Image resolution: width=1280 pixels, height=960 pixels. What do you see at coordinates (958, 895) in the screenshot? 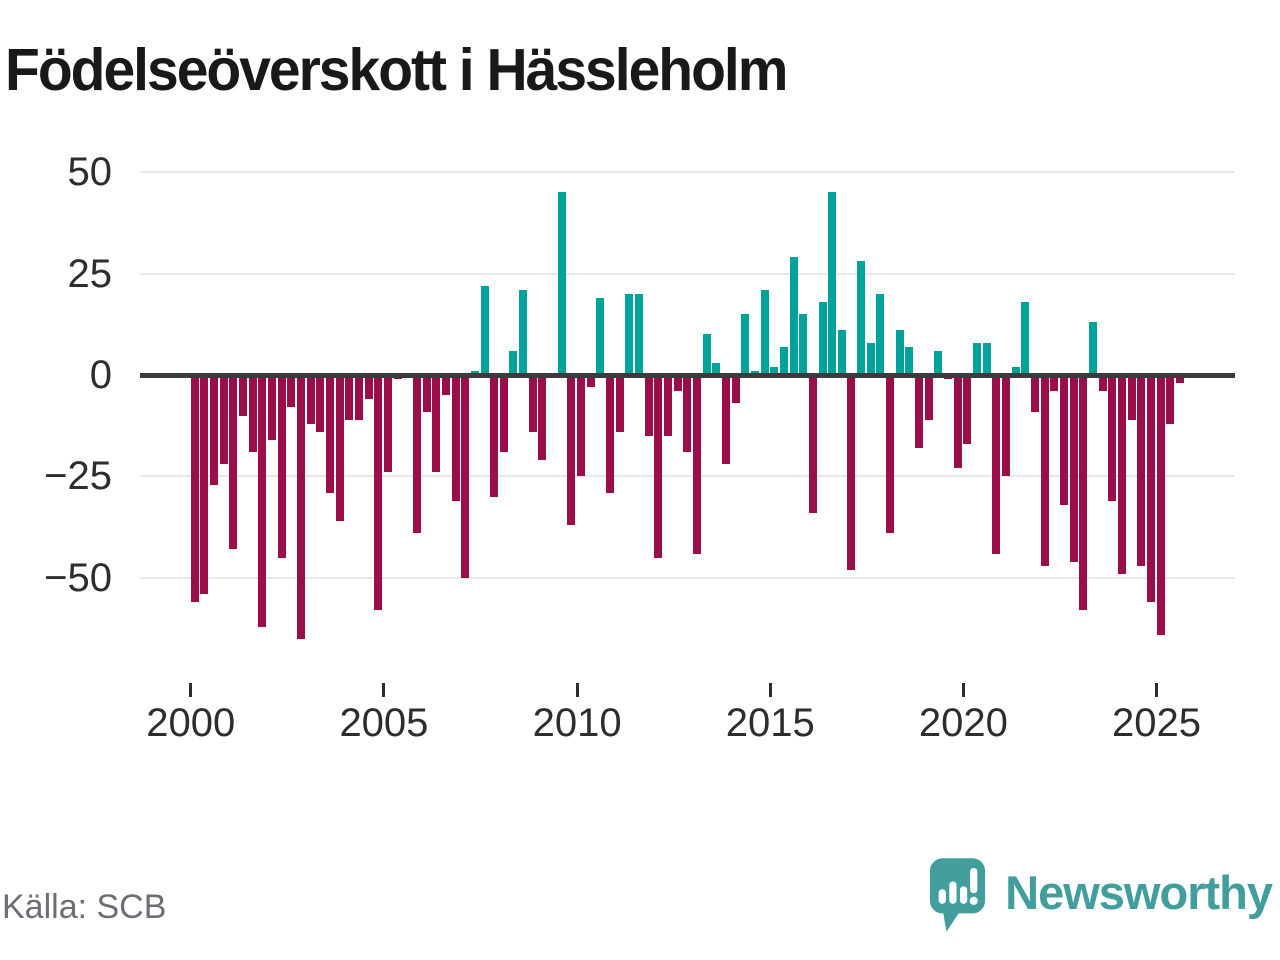
I see `newsworthy-icon` at bounding box center [958, 895].